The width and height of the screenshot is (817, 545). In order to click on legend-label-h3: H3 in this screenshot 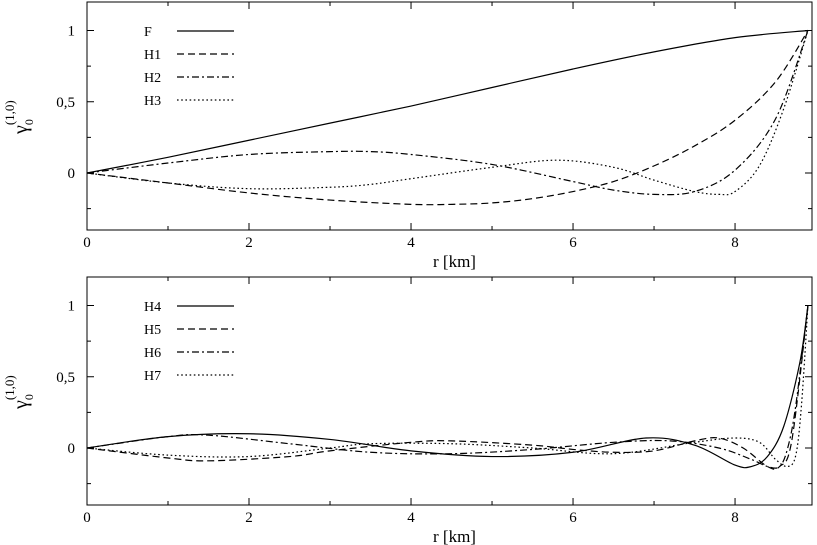, I will do `click(152, 101)`.